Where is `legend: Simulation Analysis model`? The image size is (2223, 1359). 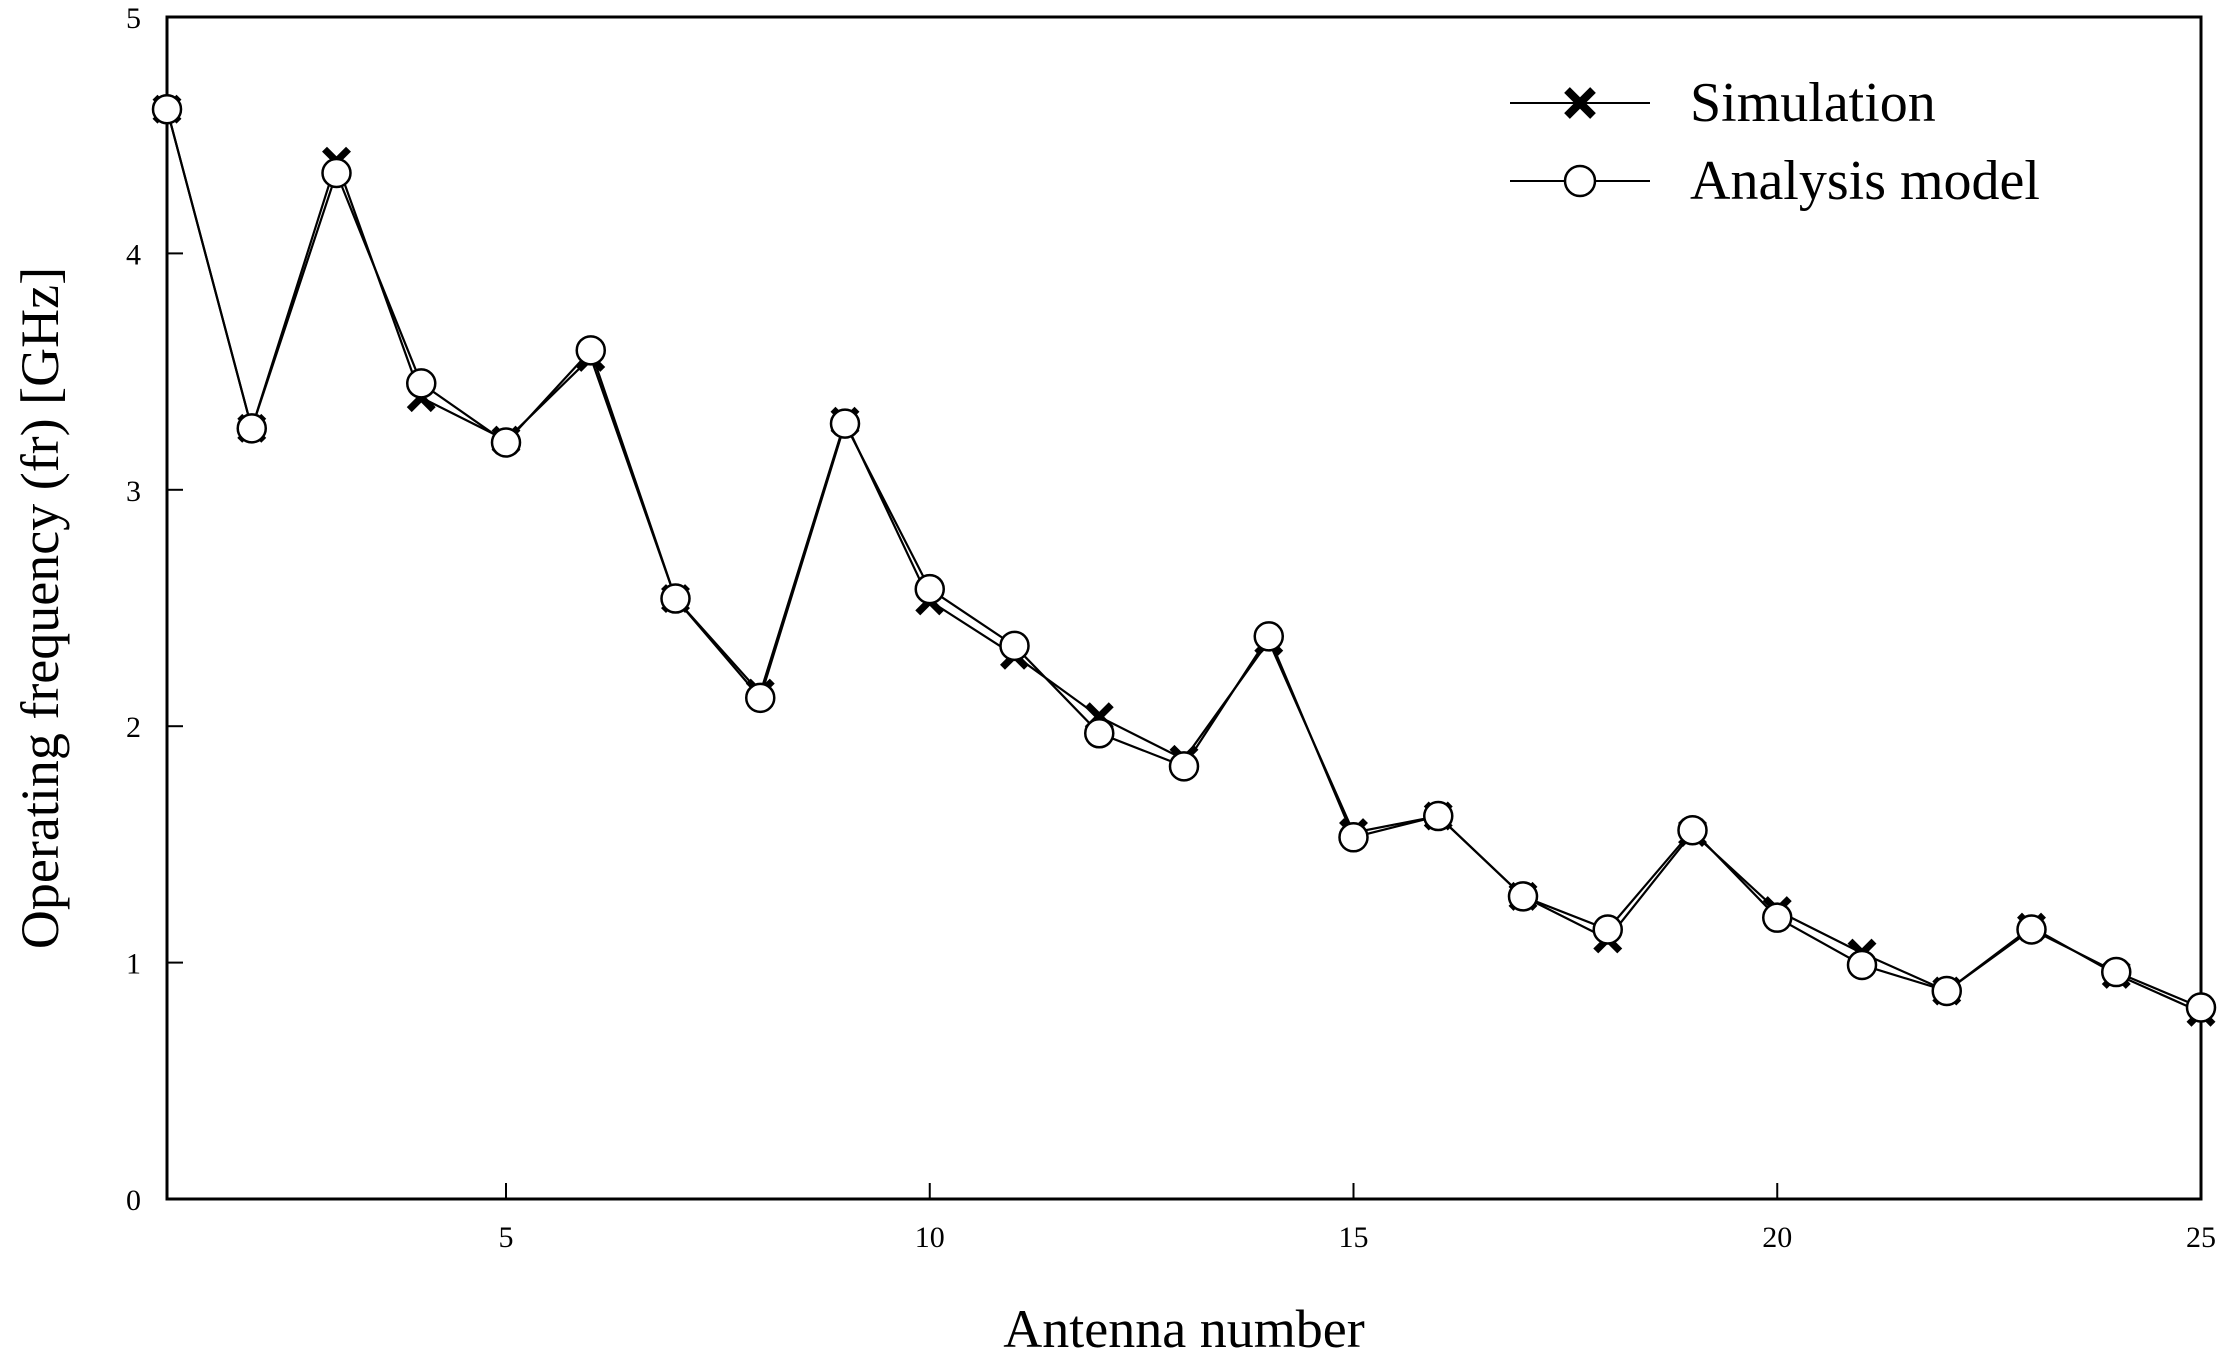
legend: Simulation Analysis model is located at coordinates (1775, 142).